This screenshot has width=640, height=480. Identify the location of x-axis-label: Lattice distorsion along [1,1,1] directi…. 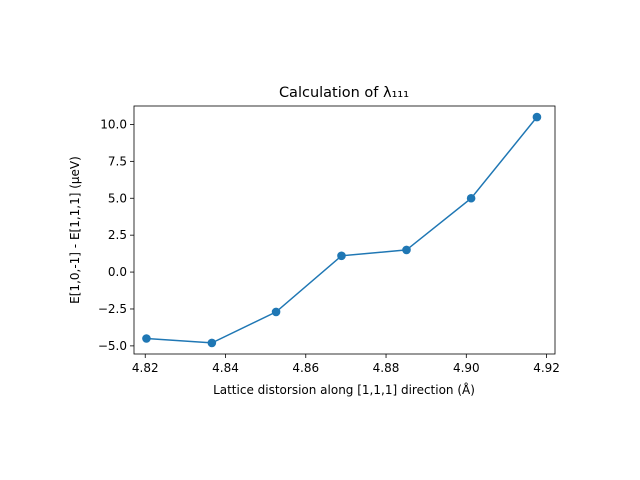
(344, 389).